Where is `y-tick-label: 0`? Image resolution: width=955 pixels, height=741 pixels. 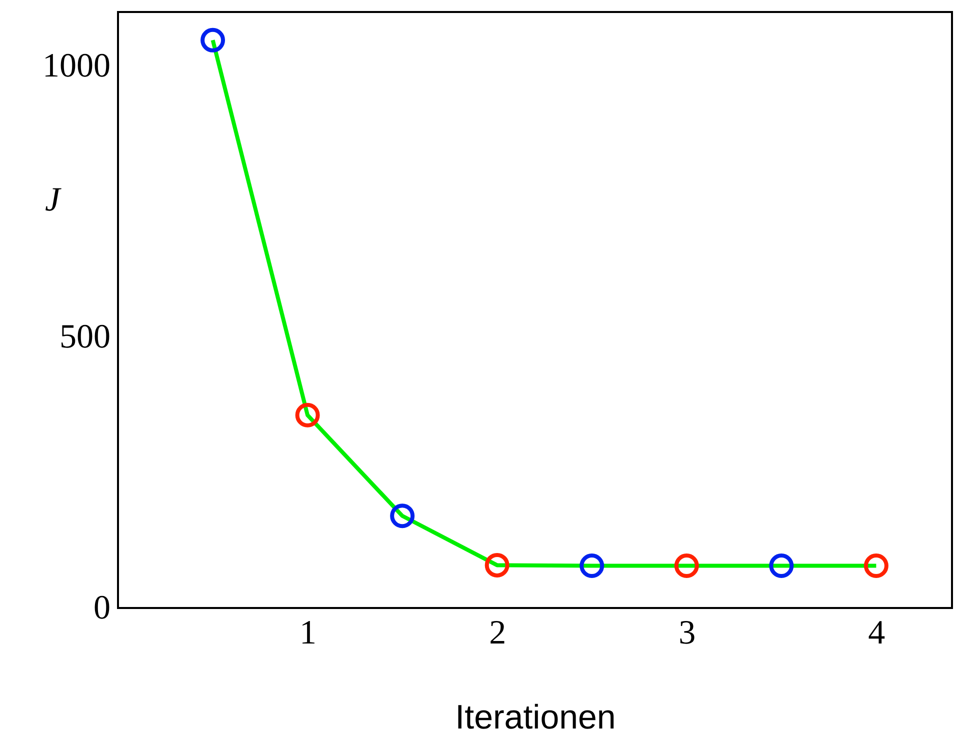
y-tick-label: 0 is located at coordinates (102, 608).